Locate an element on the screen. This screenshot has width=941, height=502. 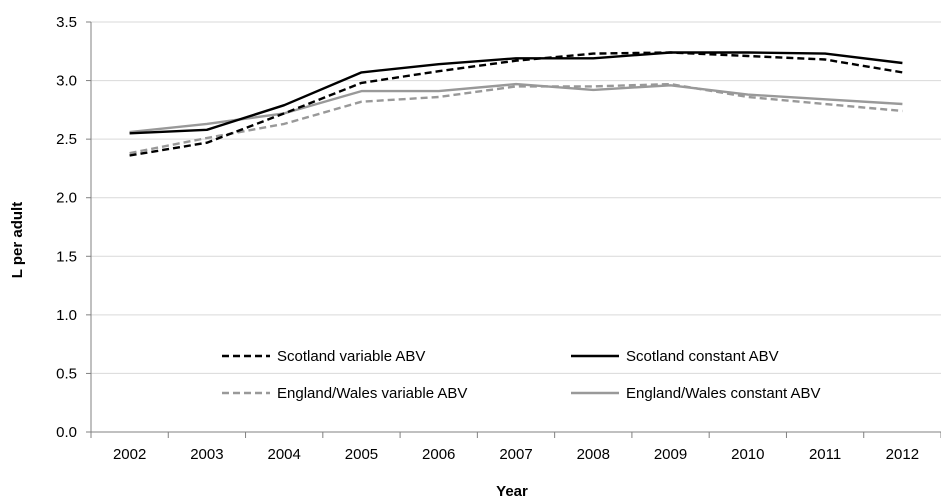
legend-label: Scotland constant ABV is located at coordinates (702, 356).